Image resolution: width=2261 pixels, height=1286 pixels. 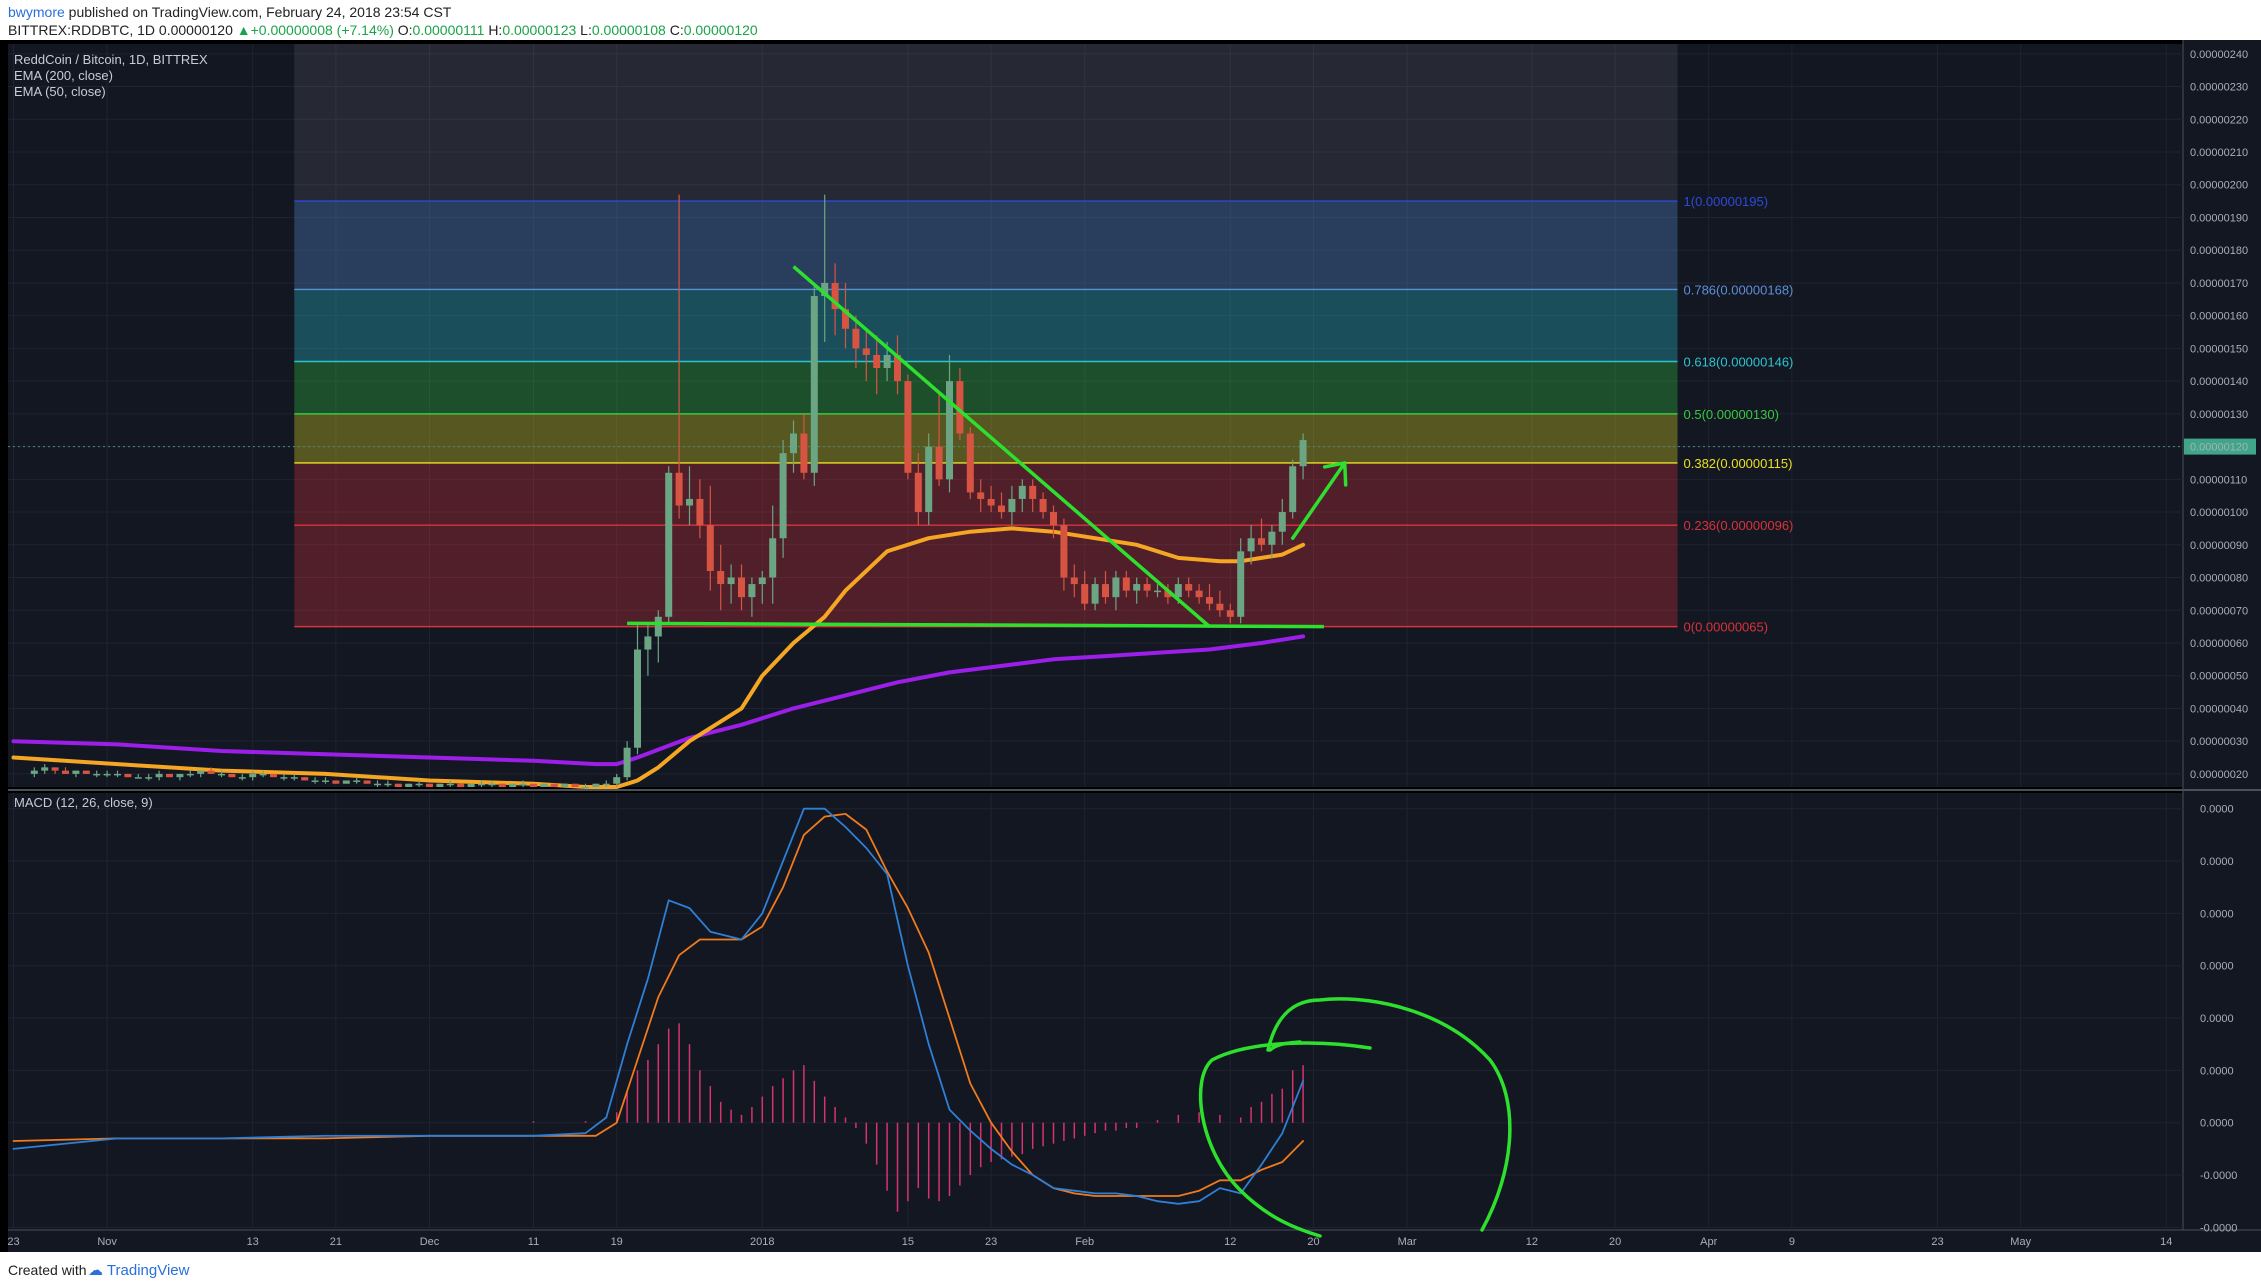 I want to click on fib-level-label: 0.382(0.00000115), so click(x=1738, y=463).